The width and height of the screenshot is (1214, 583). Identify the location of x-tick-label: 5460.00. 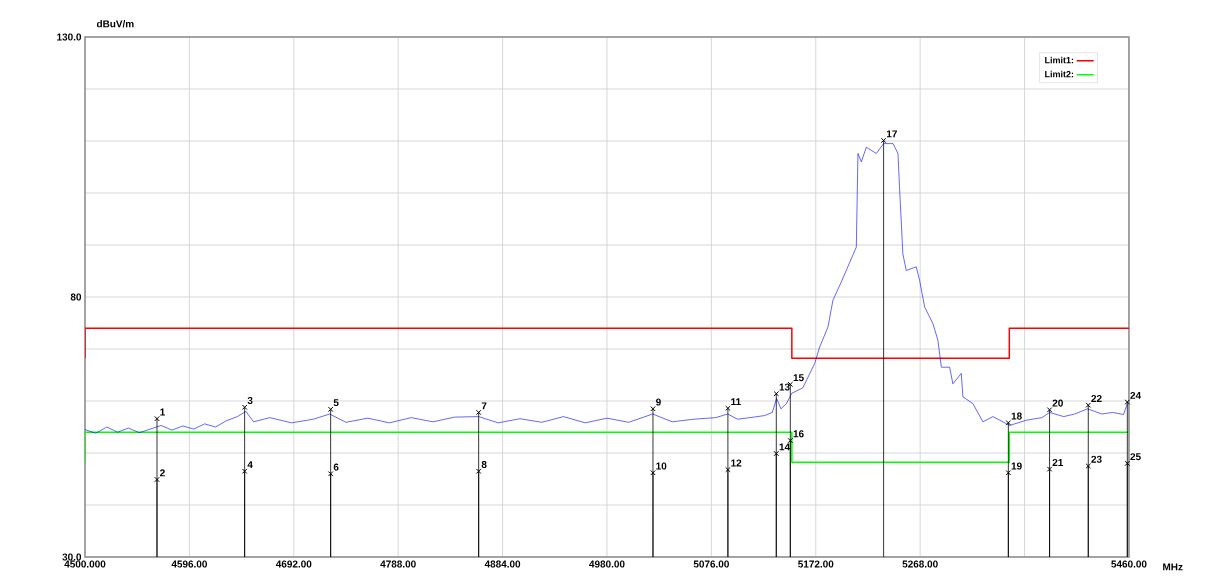
(1129, 564).